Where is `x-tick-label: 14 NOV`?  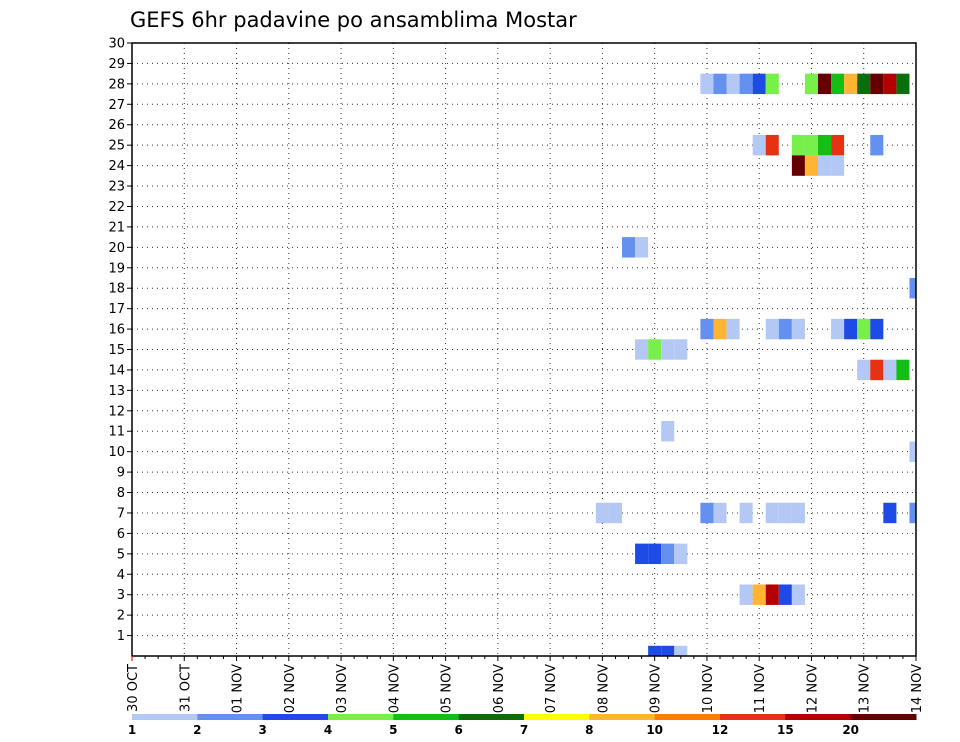 x-tick-label: 14 NOV is located at coordinates (917, 688).